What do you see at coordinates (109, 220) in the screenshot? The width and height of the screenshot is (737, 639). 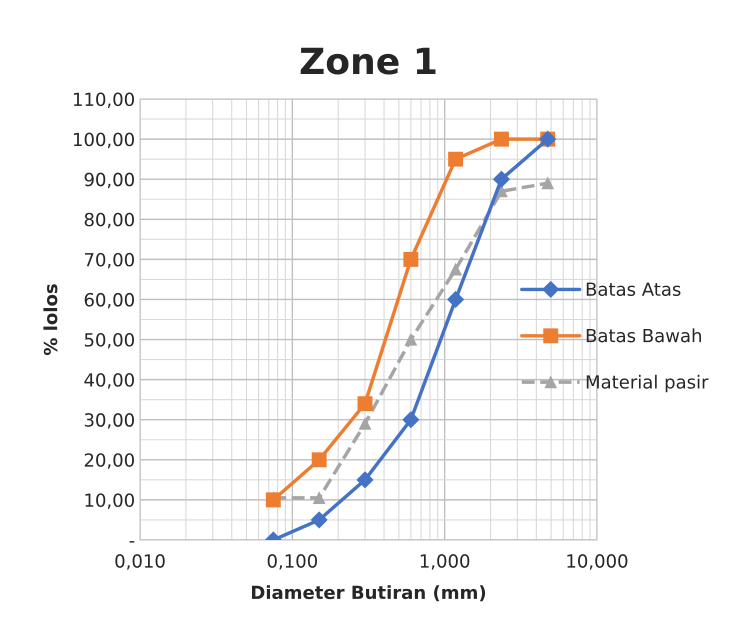 I see `y-tick-label: 80,00` at bounding box center [109, 220].